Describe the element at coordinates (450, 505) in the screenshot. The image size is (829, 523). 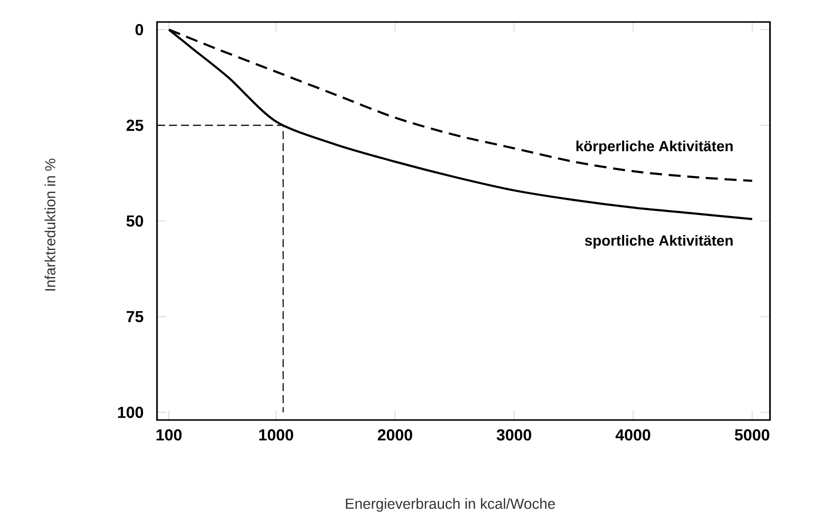
I see `x-axis-title: Energieverbrauch in kcal/Woche` at that location.